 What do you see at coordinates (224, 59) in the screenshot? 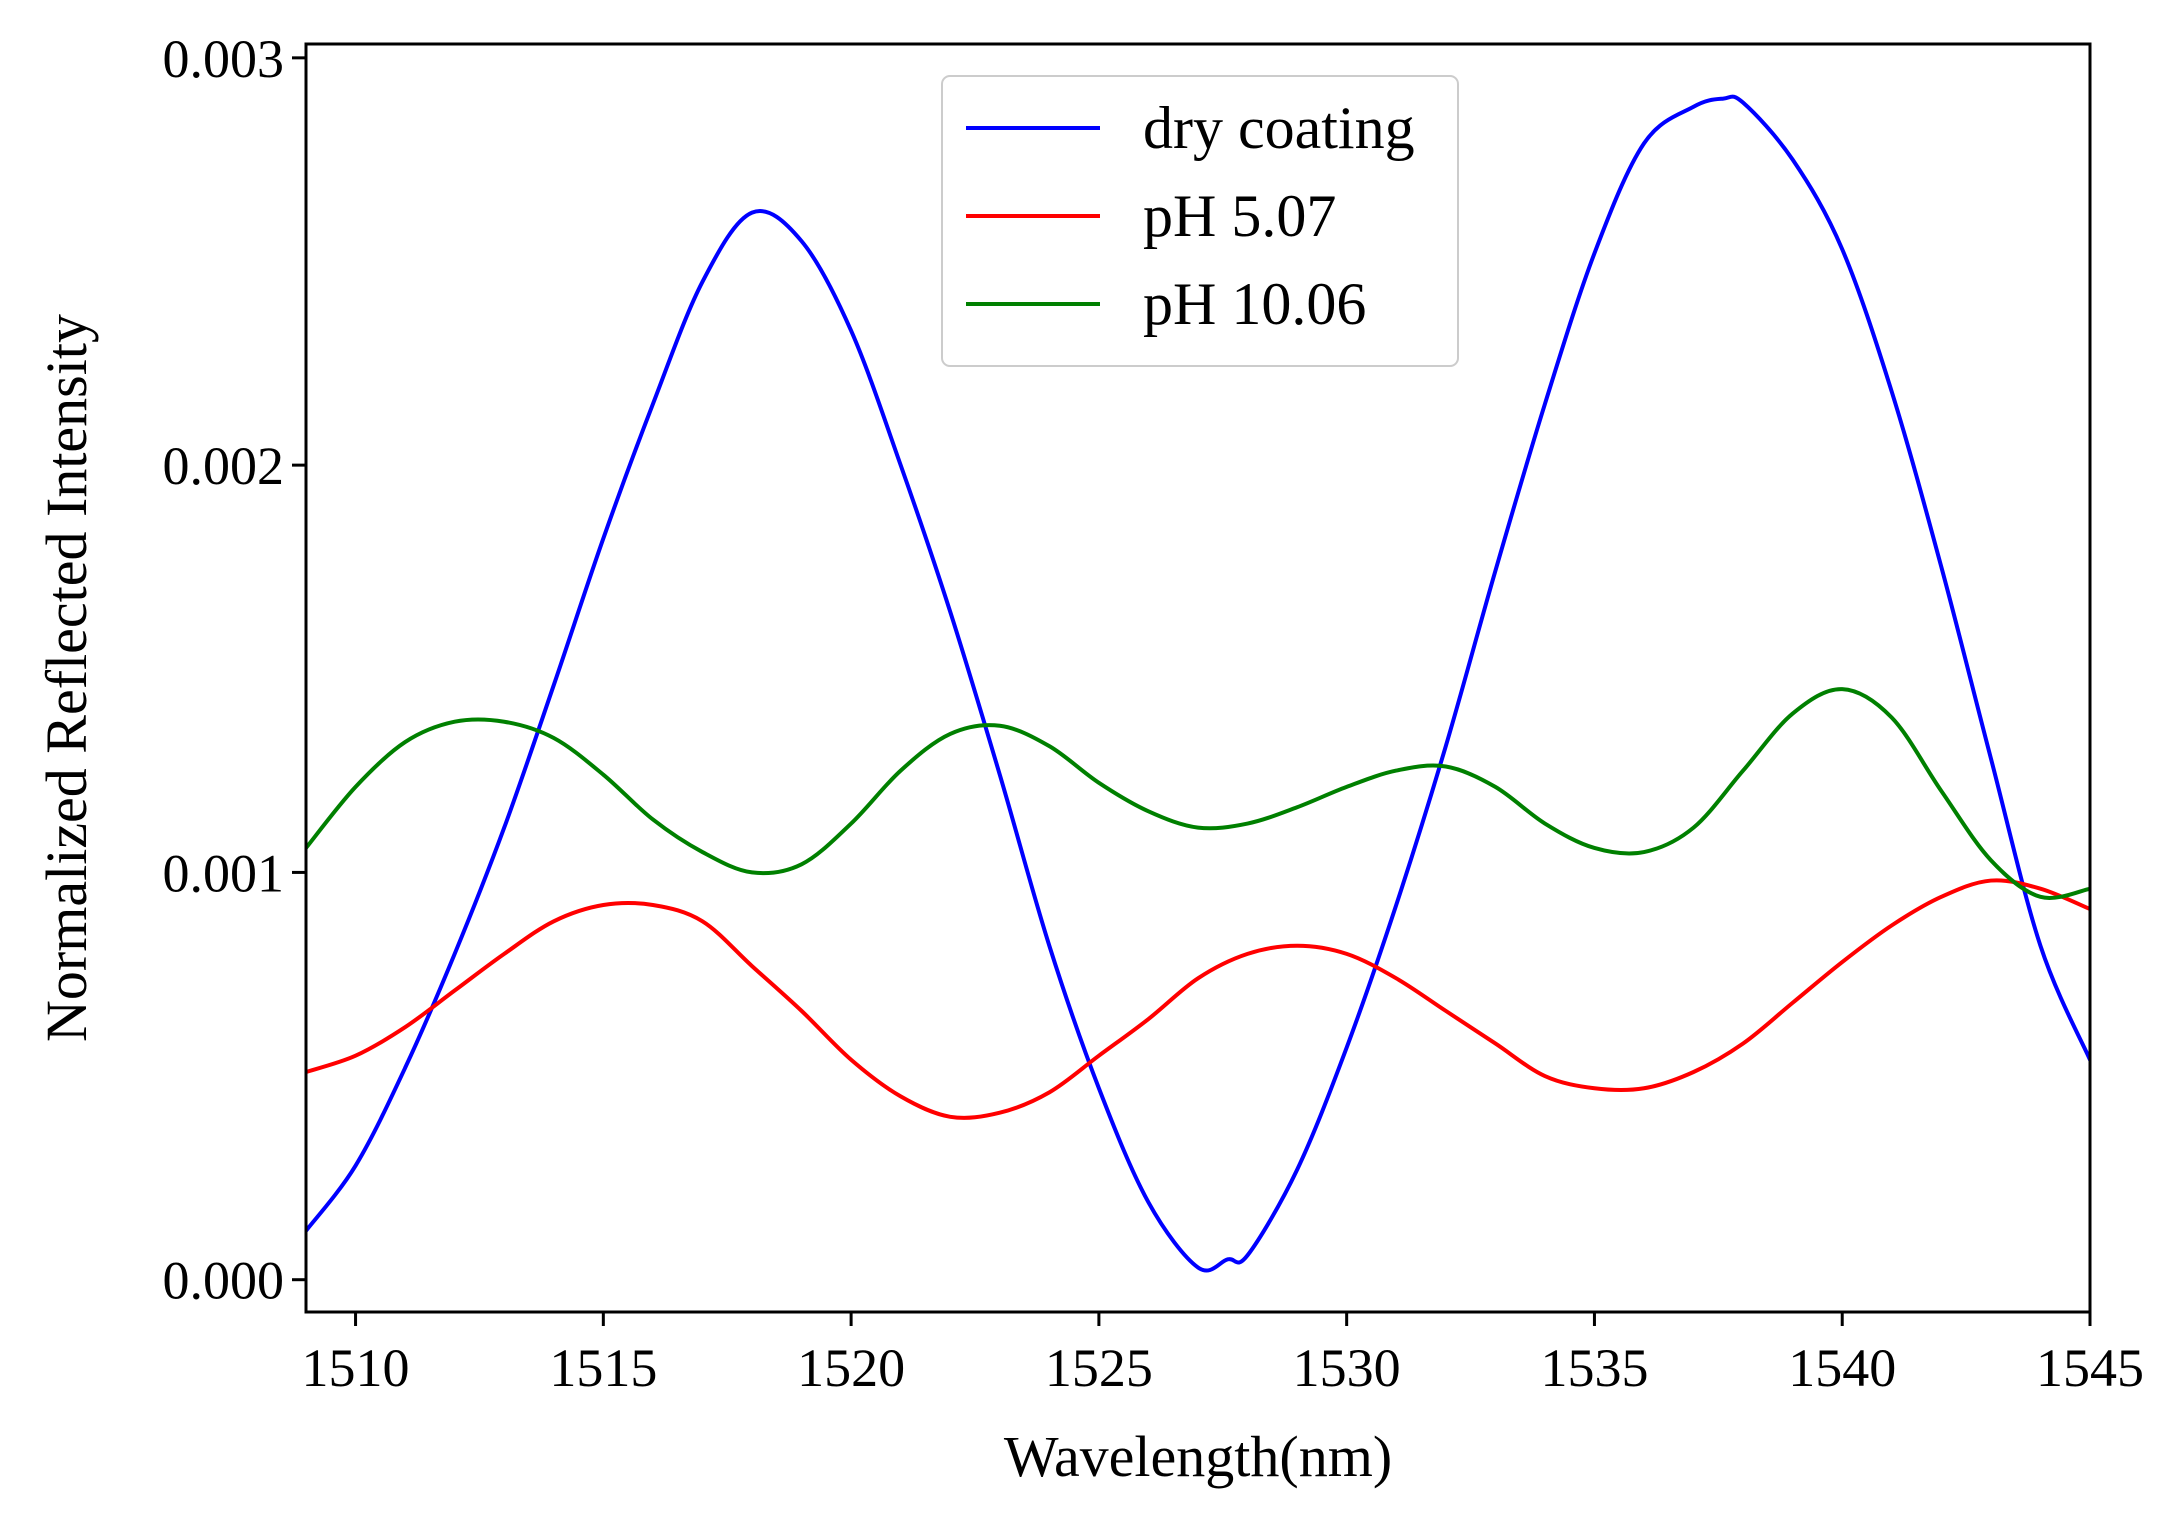
I see `y-tick-label: 0.003` at bounding box center [224, 59].